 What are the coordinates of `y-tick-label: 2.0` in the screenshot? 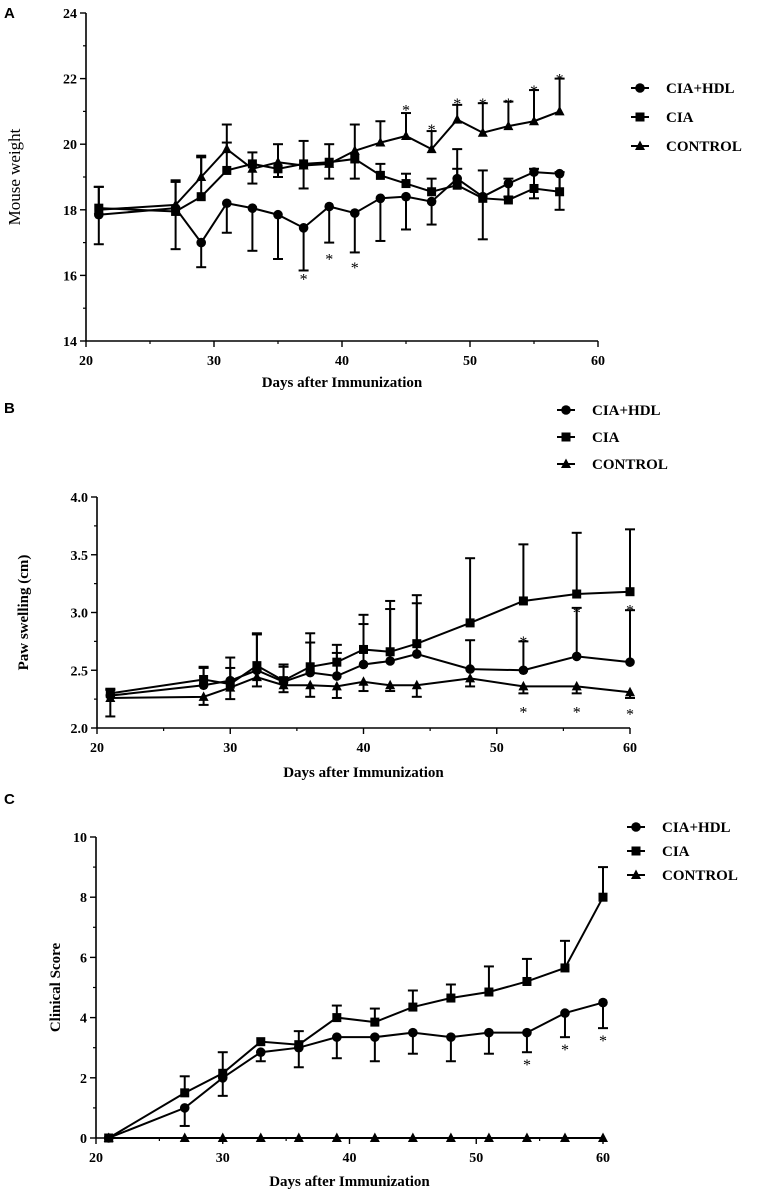 It's located at (80, 729).